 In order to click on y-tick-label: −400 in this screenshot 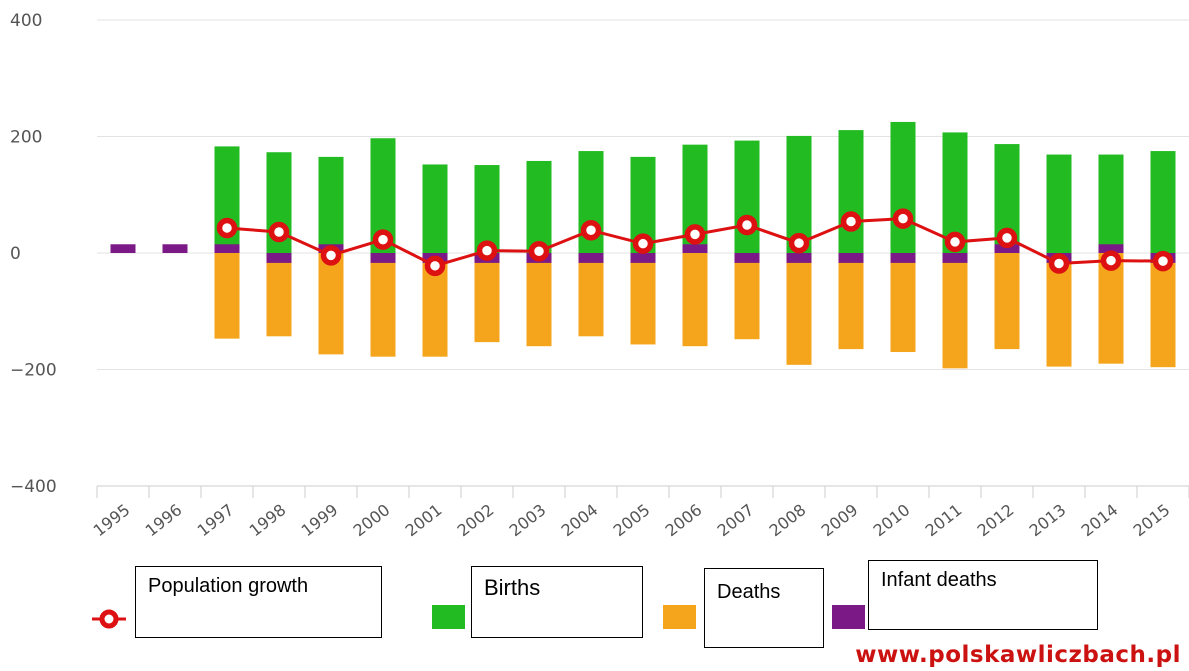, I will do `click(33, 487)`.